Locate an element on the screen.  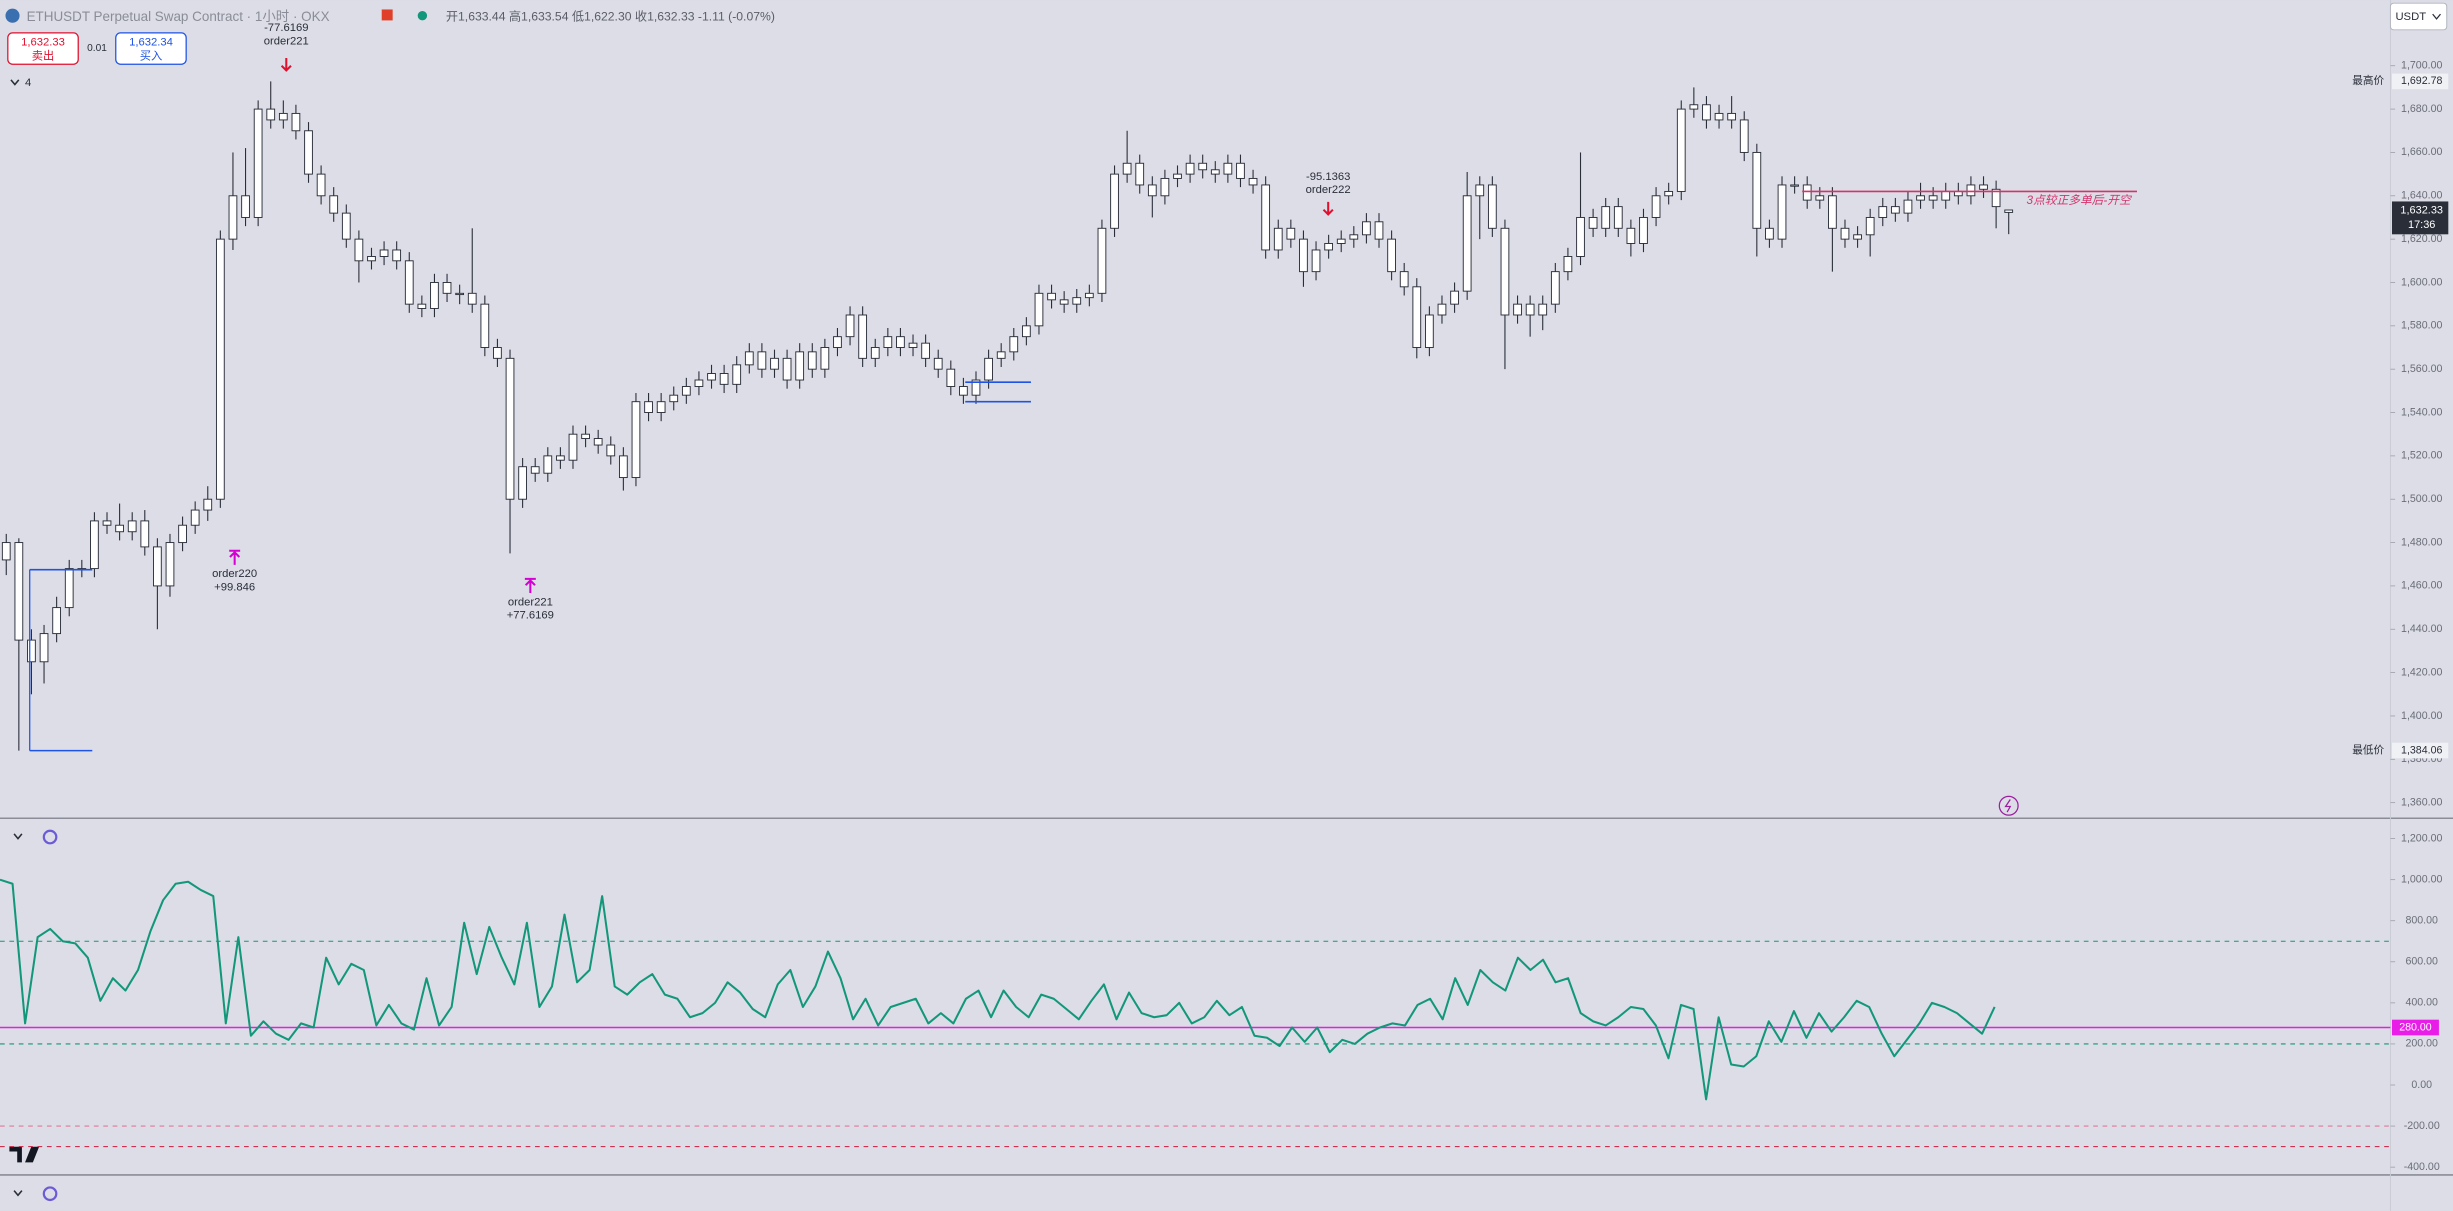
extreme-name: 最低价 is located at coordinates (2368, 749).